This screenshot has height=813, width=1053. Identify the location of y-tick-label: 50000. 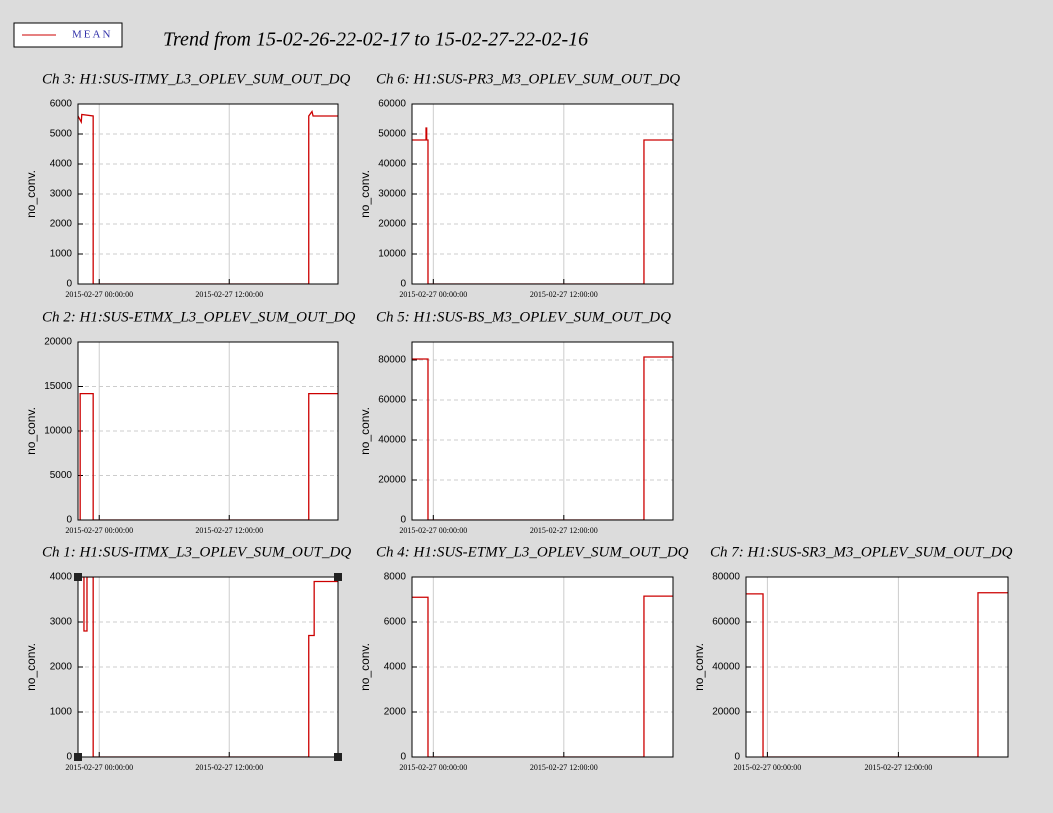
(392, 134).